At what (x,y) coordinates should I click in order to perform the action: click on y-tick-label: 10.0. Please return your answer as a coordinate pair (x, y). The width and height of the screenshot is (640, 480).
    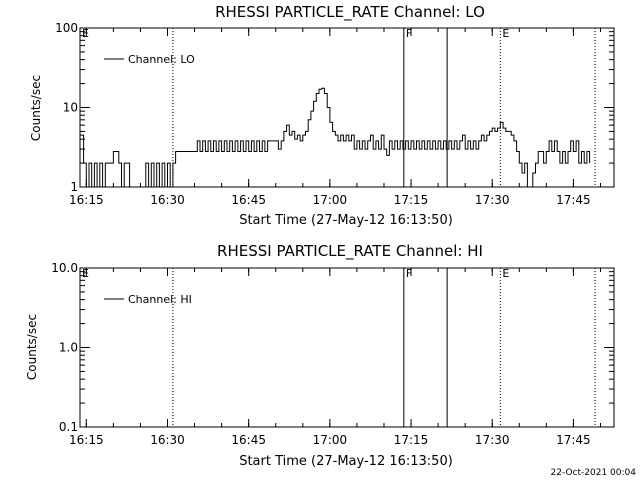
    Looking at the image, I should click on (64, 268).